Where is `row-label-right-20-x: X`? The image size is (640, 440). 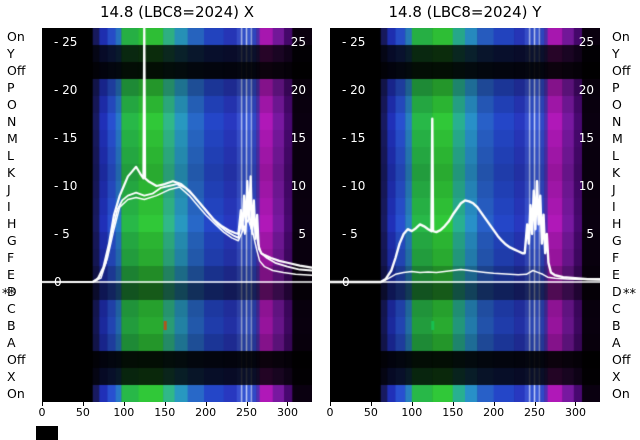 row-label-right-20-x: X is located at coordinates (616, 376).